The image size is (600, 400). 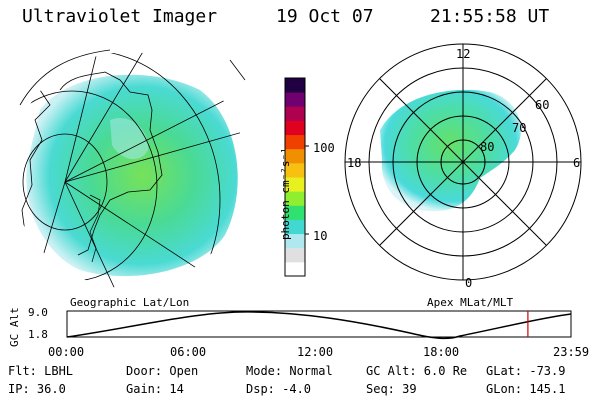 I want to click on colorbar, so click(x=296, y=177).